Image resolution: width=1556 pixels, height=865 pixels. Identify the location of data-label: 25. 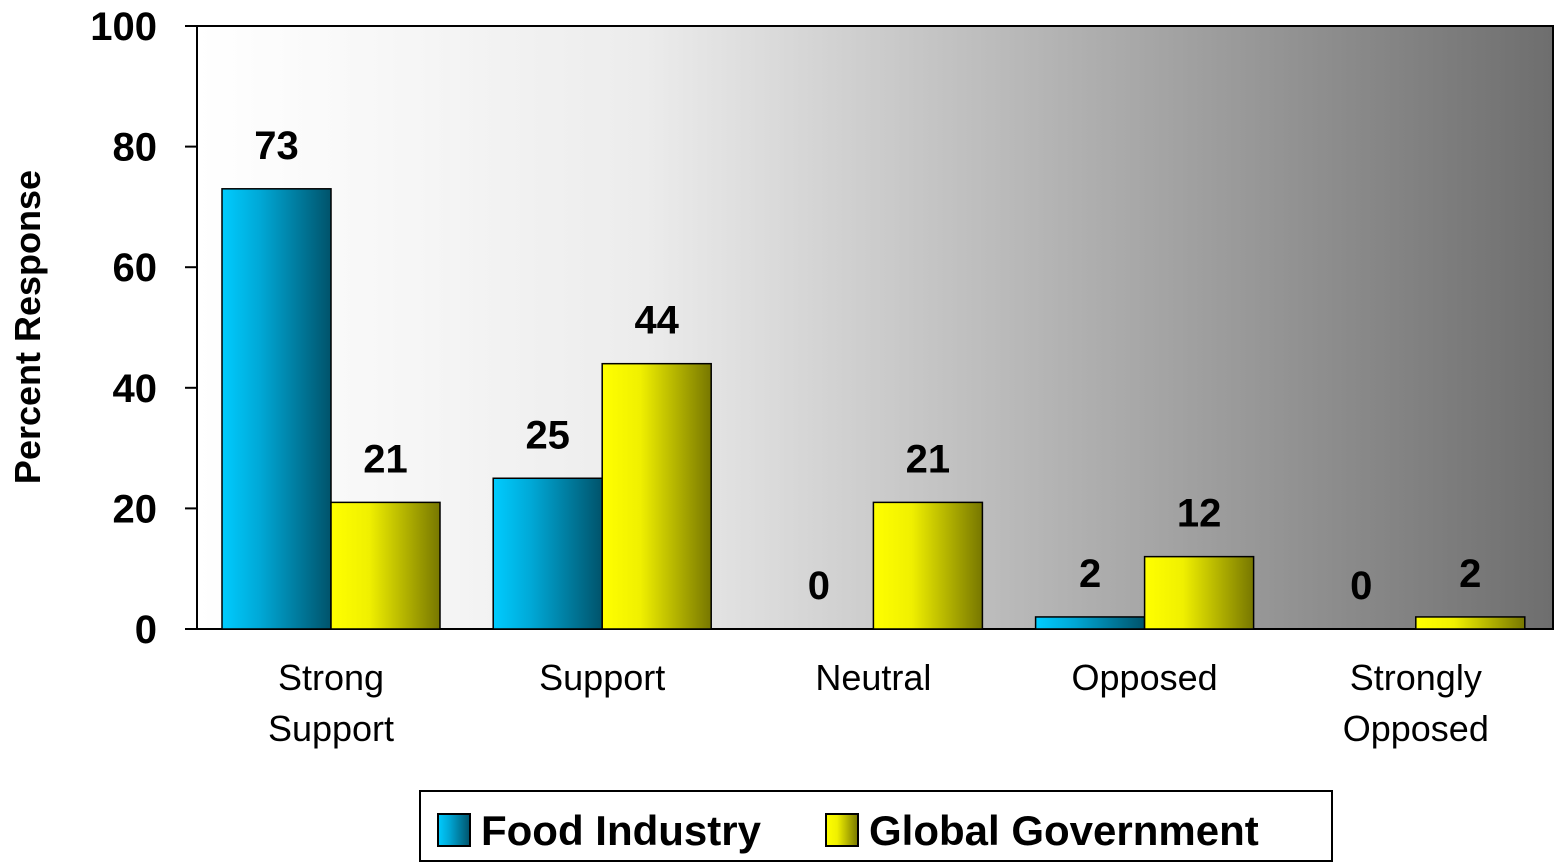
(547, 435).